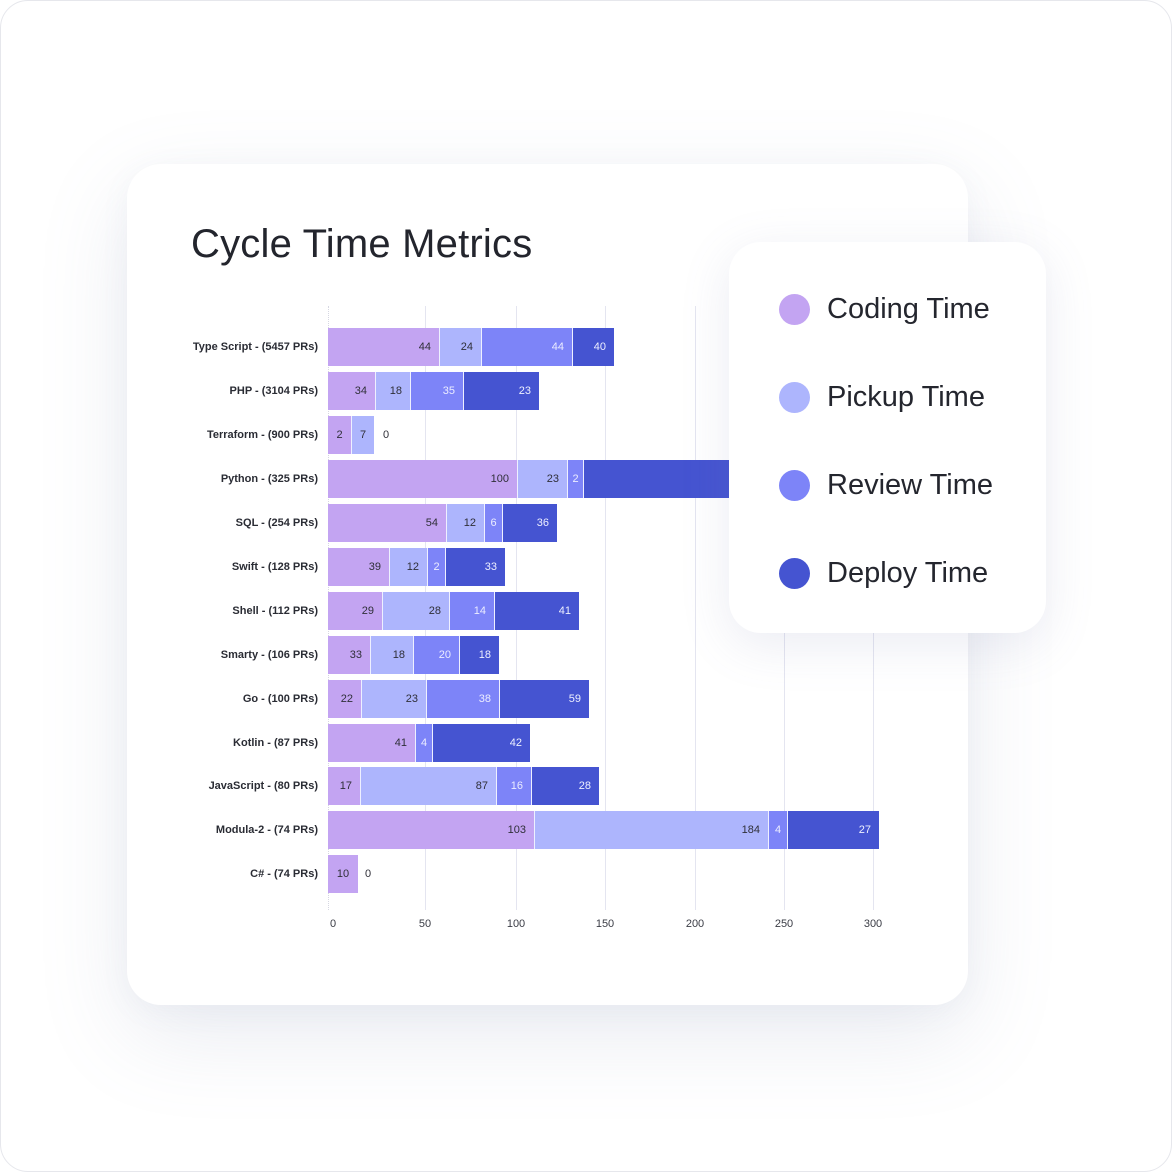  I want to click on bar-segment-review: 44, so click(526, 347).